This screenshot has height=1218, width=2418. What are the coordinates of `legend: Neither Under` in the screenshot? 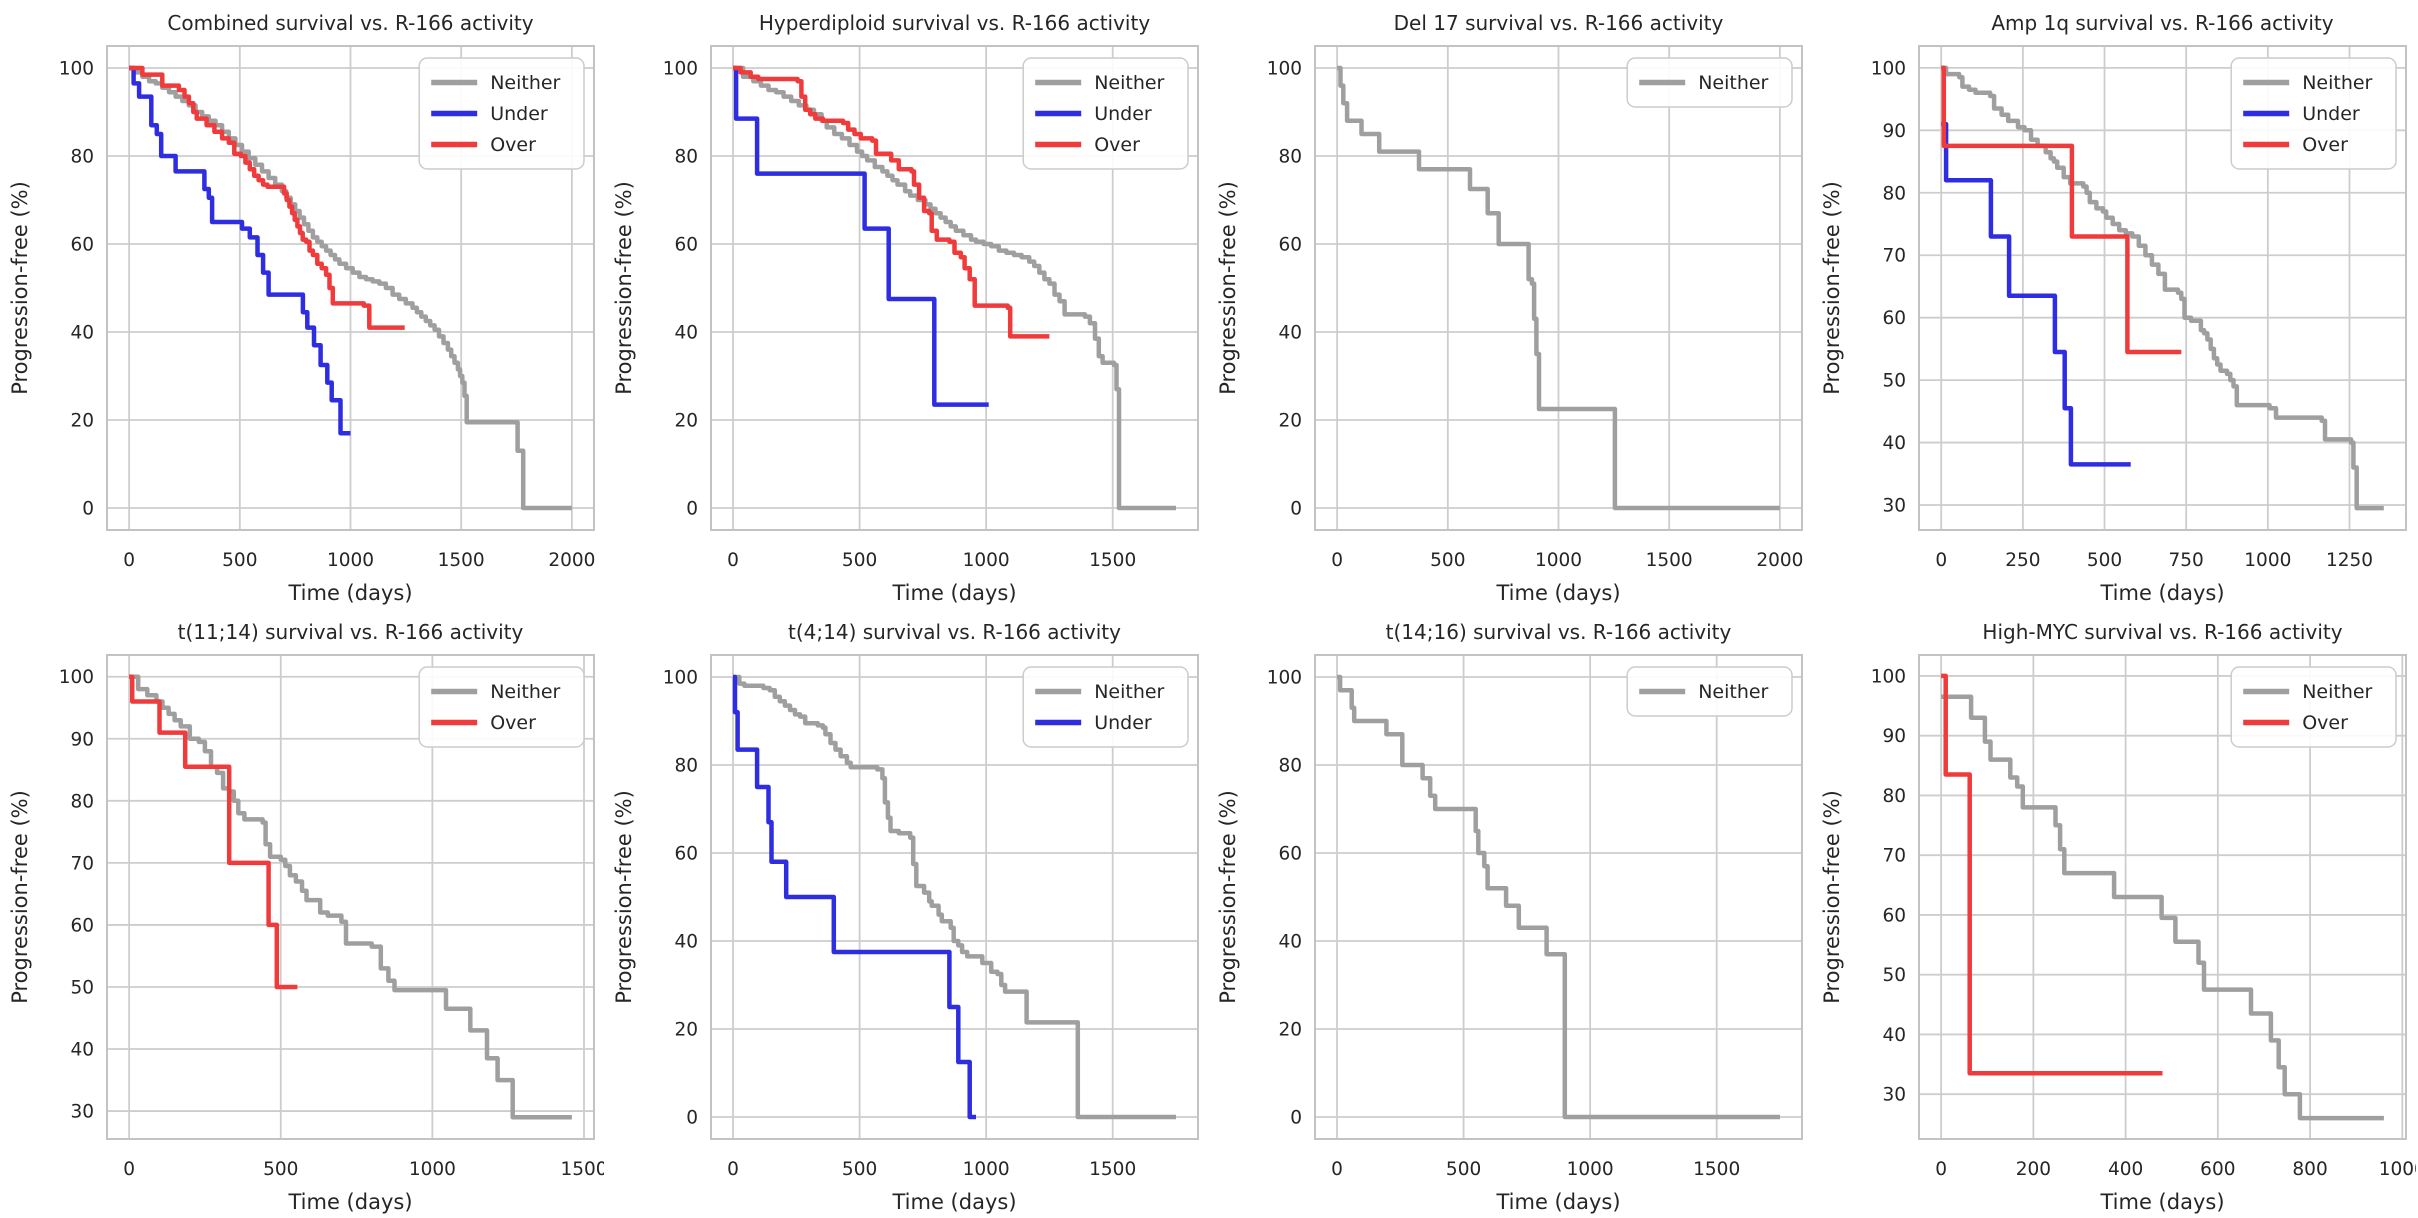 It's located at (1105, 707).